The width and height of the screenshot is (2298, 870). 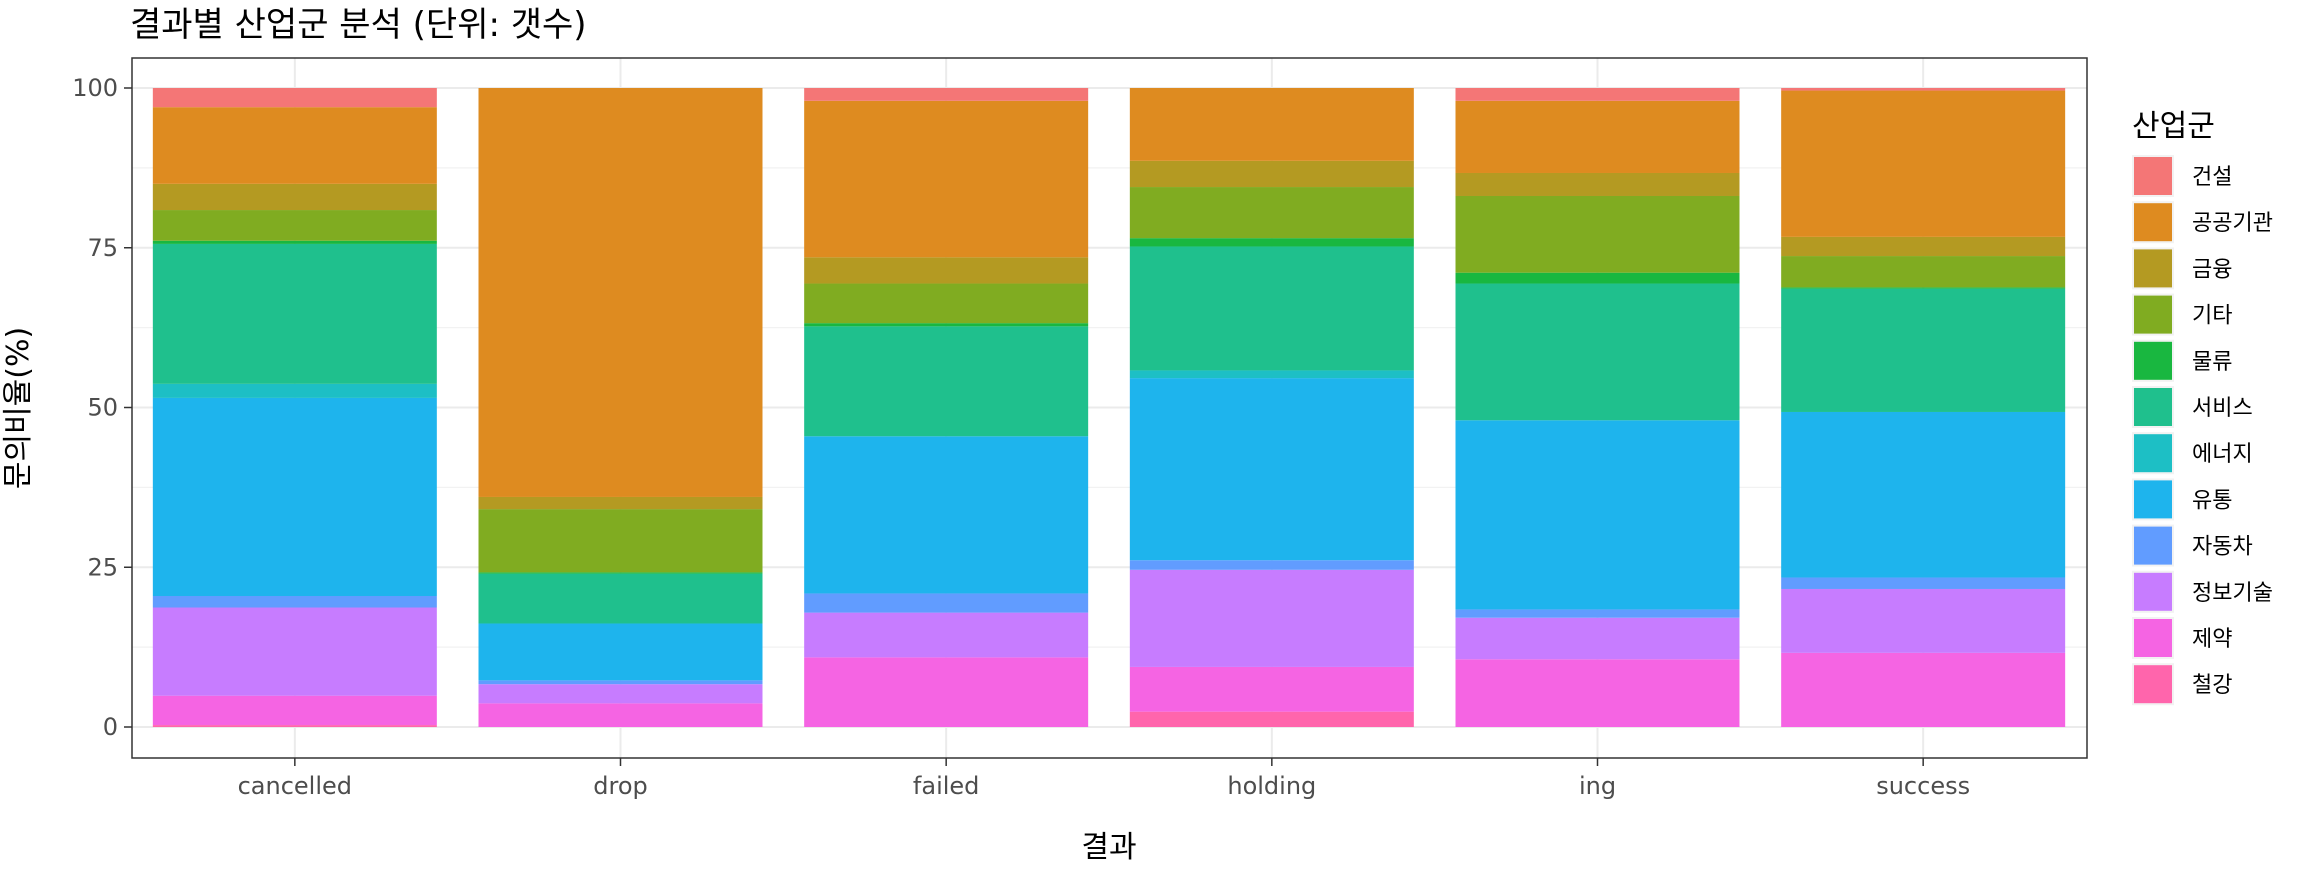 What do you see at coordinates (2212, 316) in the screenshot?
I see `legend-label: 기타` at bounding box center [2212, 316].